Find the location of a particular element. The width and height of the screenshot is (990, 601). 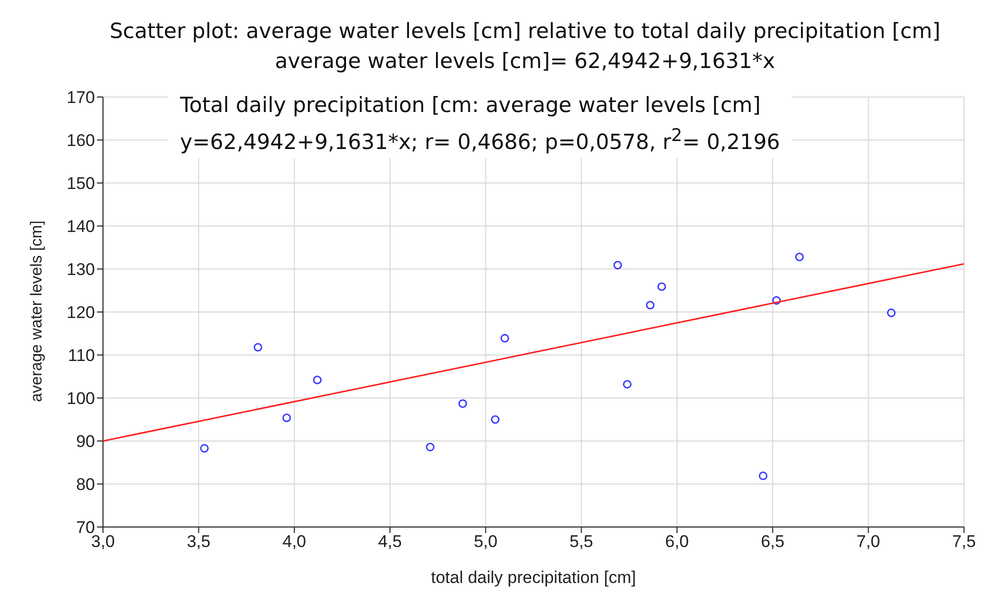

x-tick-label: 5,0 is located at coordinates (486, 542).